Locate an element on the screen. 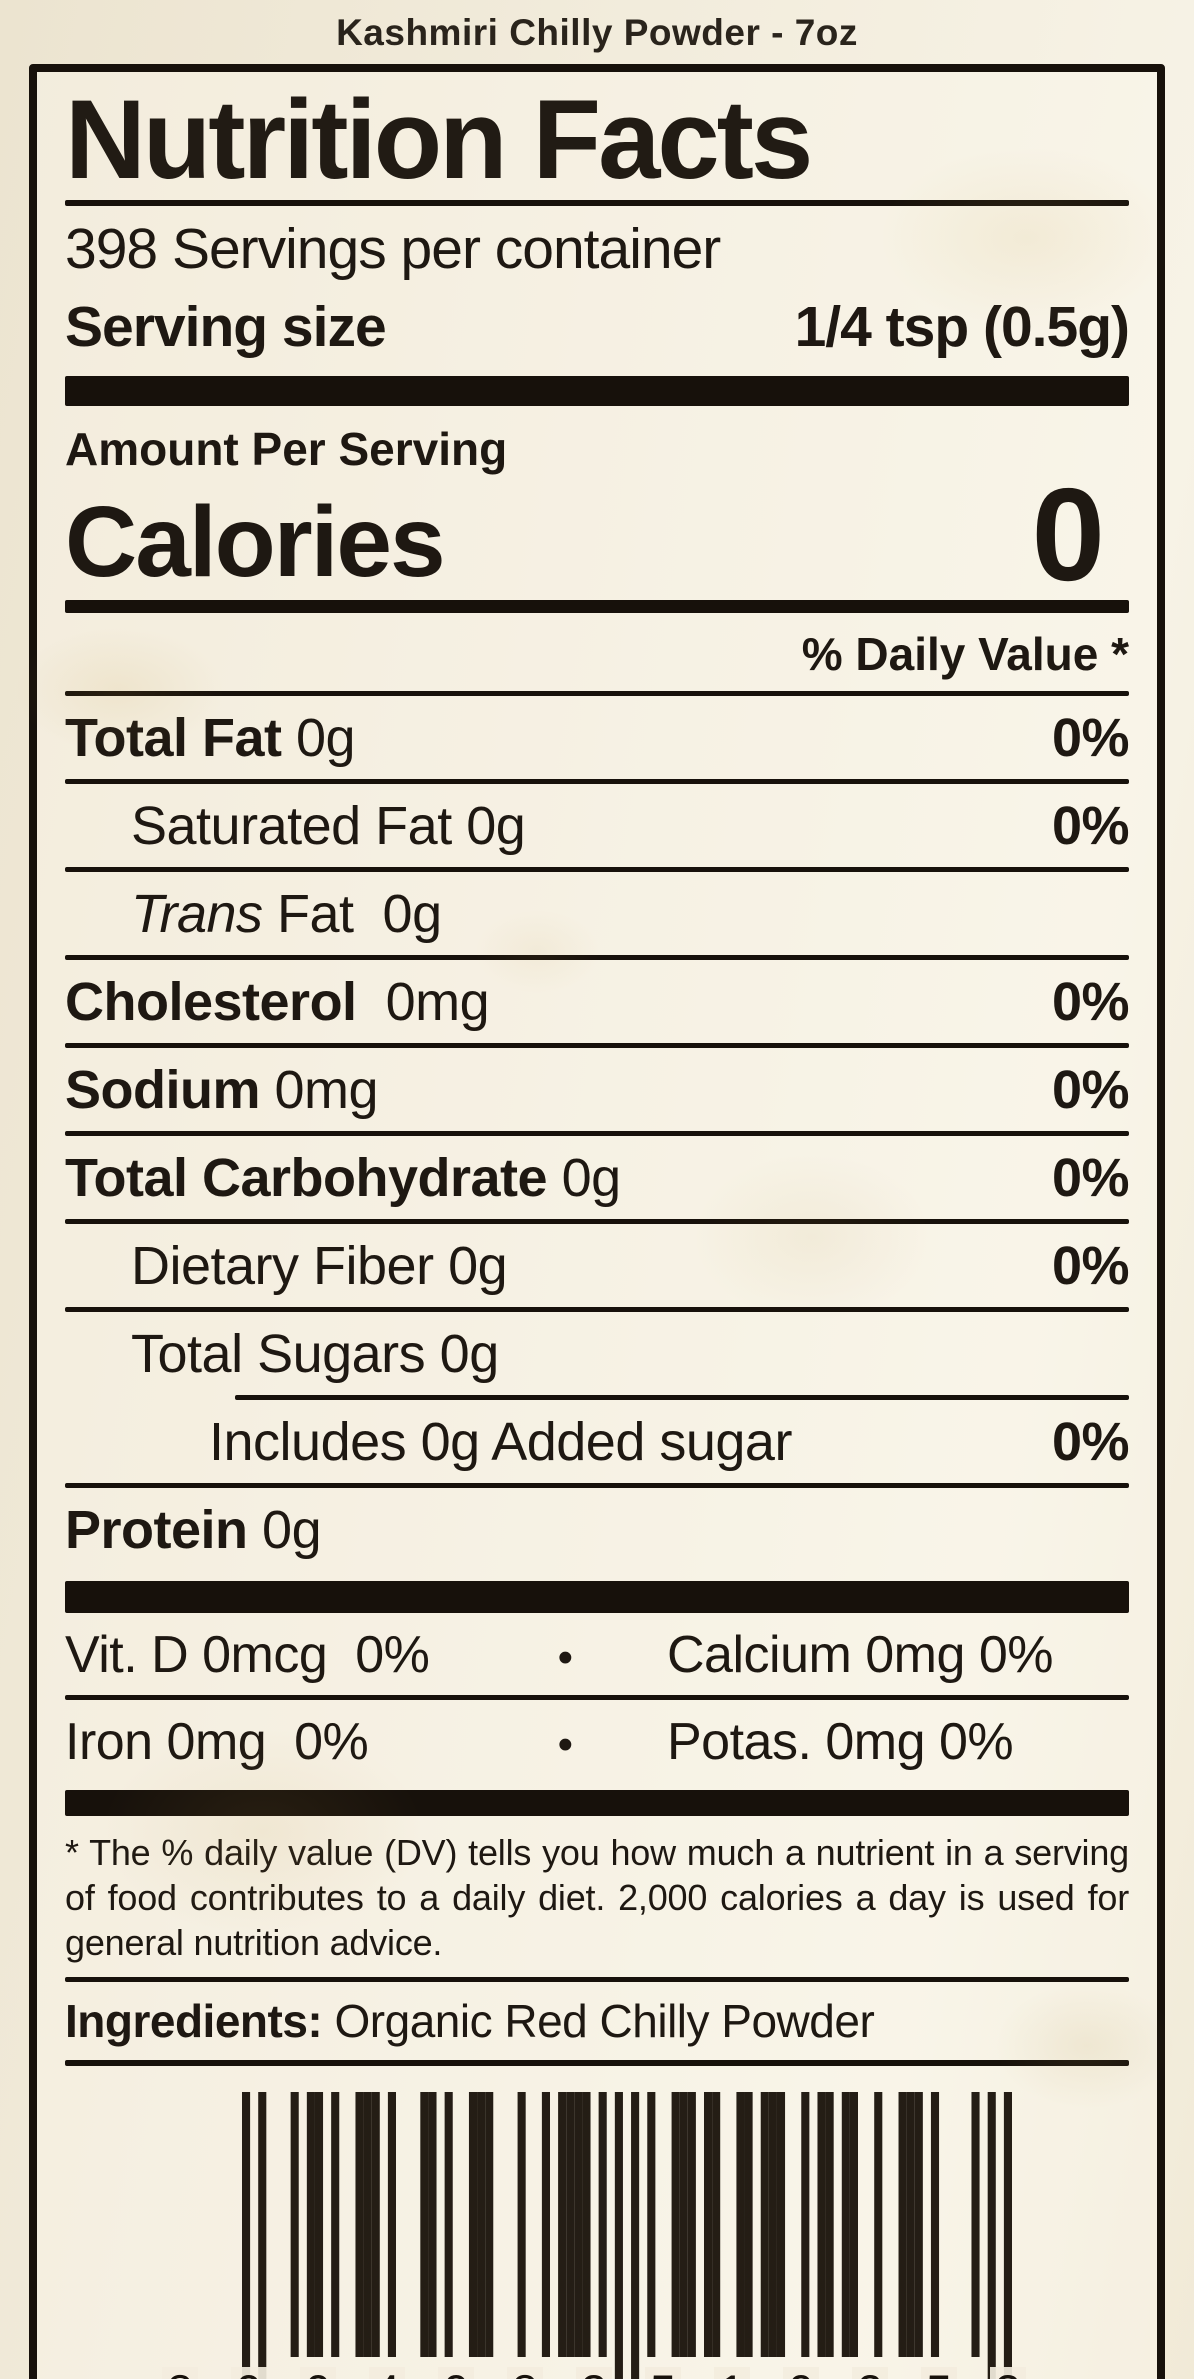 The width and height of the screenshot is (1194, 2379). serving-size-label: Serving size is located at coordinates (226, 327).